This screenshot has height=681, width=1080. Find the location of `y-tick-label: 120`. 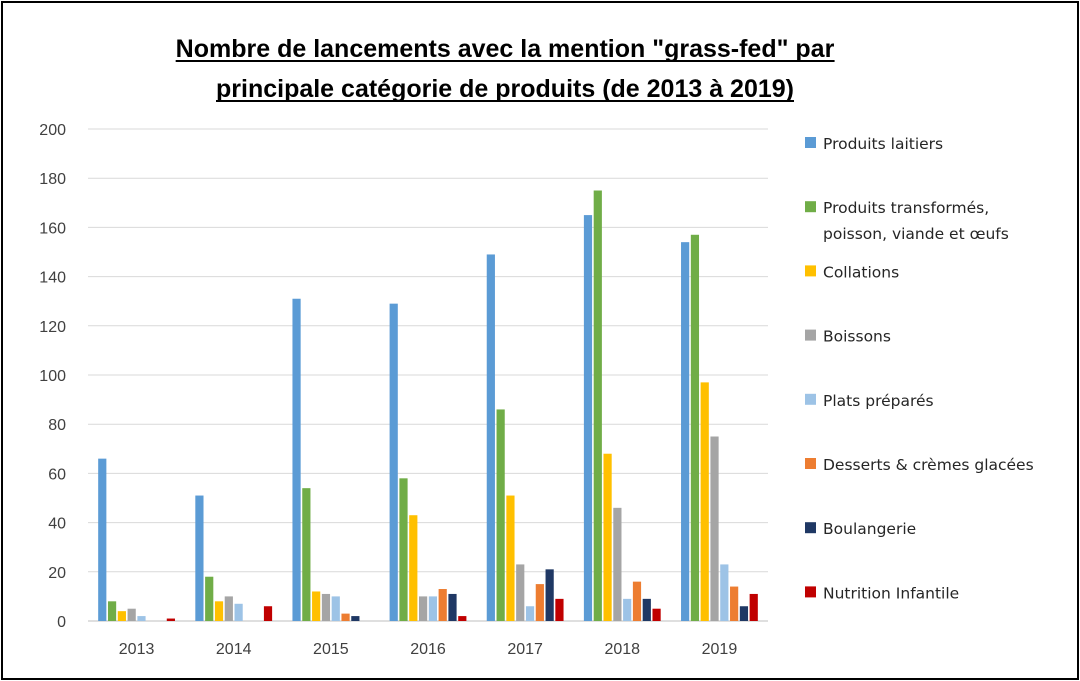

y-tick-label: 120 is located at coordinates (52, 327).